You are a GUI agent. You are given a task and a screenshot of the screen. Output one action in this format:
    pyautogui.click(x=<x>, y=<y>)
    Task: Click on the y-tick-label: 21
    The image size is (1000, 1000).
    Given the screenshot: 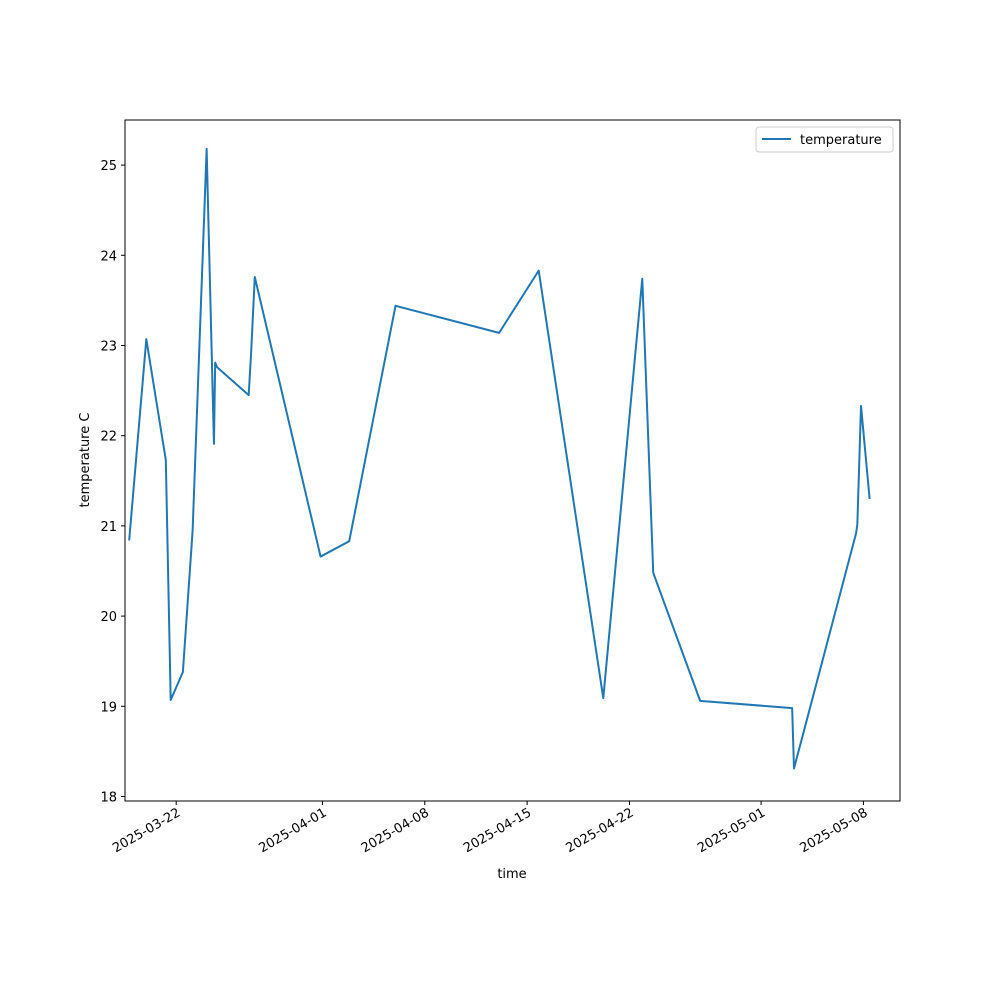 What is the action you would take?
    pyautogui.click(x=108, y=527)
    